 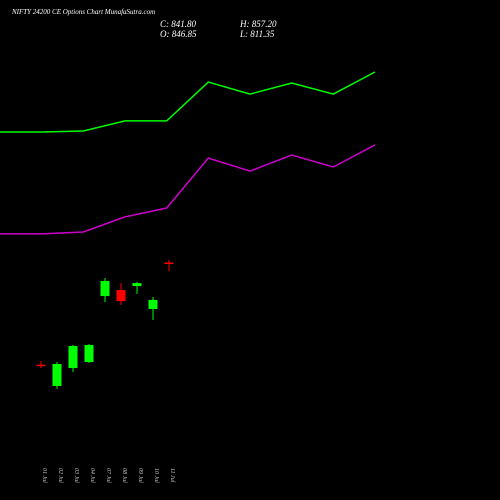 What do you see at coordinates (140, 475) in the screenshot?
I see `x-tick-label: 09 Jul` at bounding box center [140, 475].